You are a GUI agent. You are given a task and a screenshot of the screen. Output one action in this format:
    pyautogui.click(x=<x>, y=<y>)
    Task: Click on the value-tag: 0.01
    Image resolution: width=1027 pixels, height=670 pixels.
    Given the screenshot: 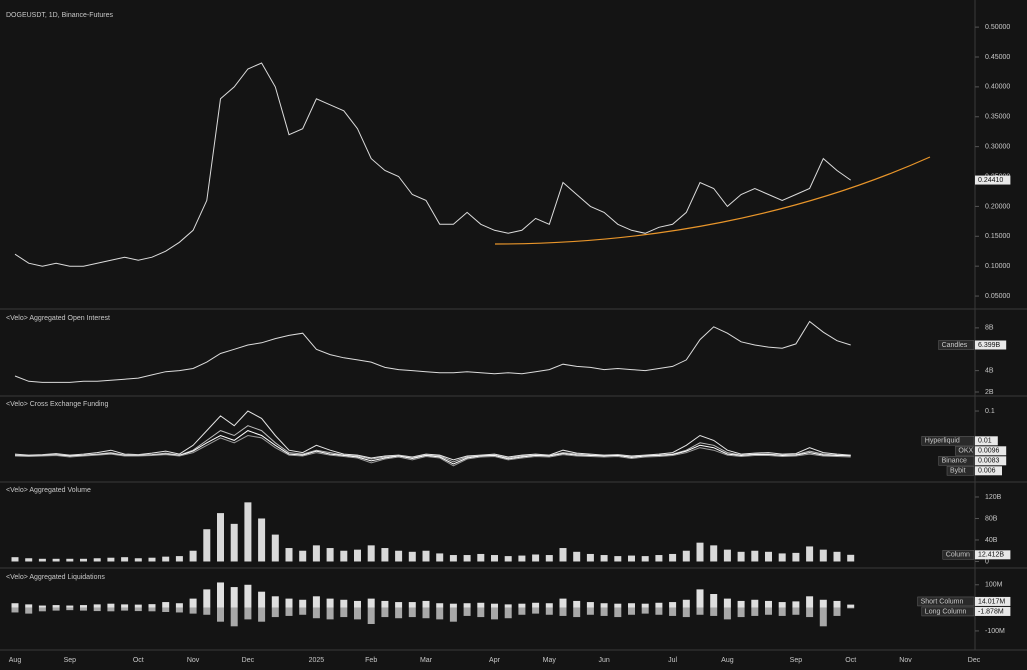 What is the action you would take?
    pyautogui.click(x=985, y=441)
    